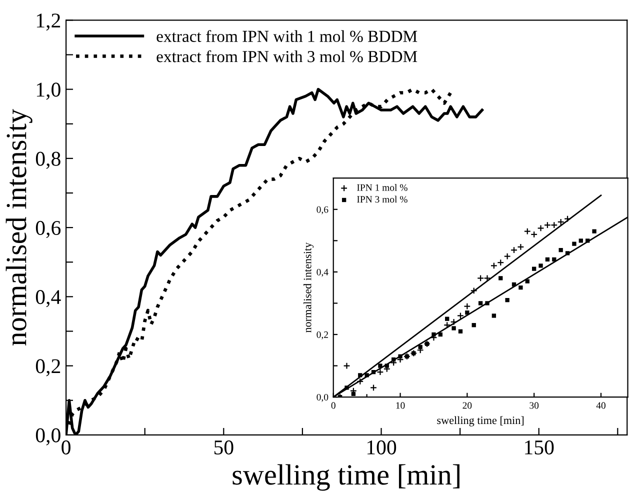 The height and width of the screenshot is (492, 629). What do you see at coordinates (467, 405) in the screenshot?
I see `x-tick-label: 20` at bounding box center [467, 405].